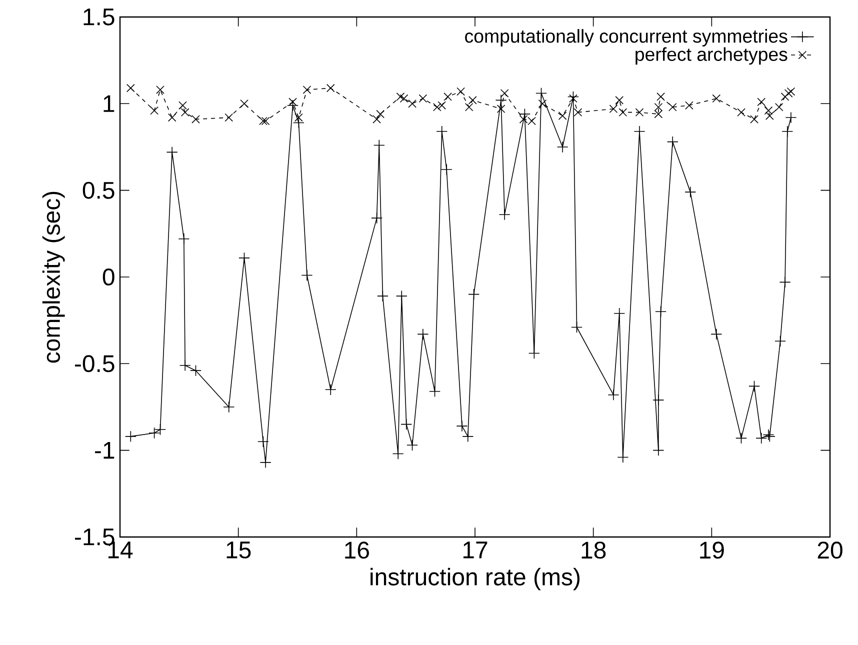  Describe the element at coordinates (104, 450) in the screenshot. I see `y-tick-label: -1` at that location.